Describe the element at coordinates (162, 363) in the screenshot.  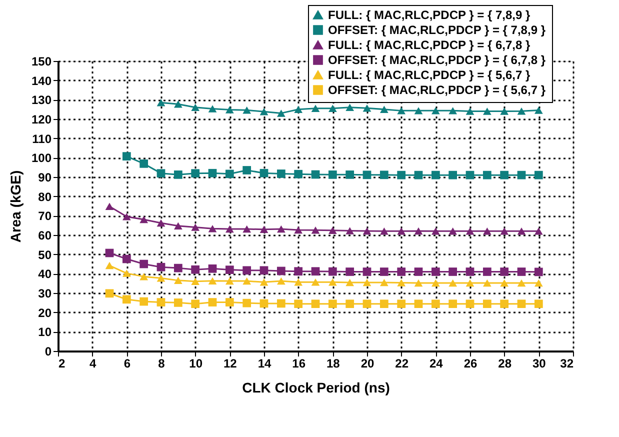
I see `x-tick-label: 8` at that location.